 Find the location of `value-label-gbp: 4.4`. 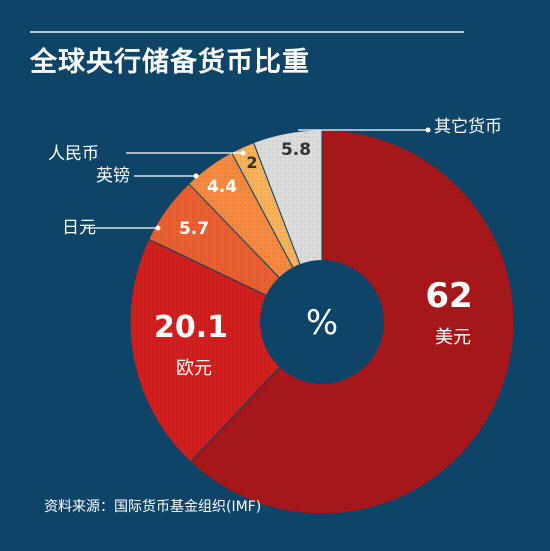

value-label-gbp: 4.4 is located at coordinates (222, 187).